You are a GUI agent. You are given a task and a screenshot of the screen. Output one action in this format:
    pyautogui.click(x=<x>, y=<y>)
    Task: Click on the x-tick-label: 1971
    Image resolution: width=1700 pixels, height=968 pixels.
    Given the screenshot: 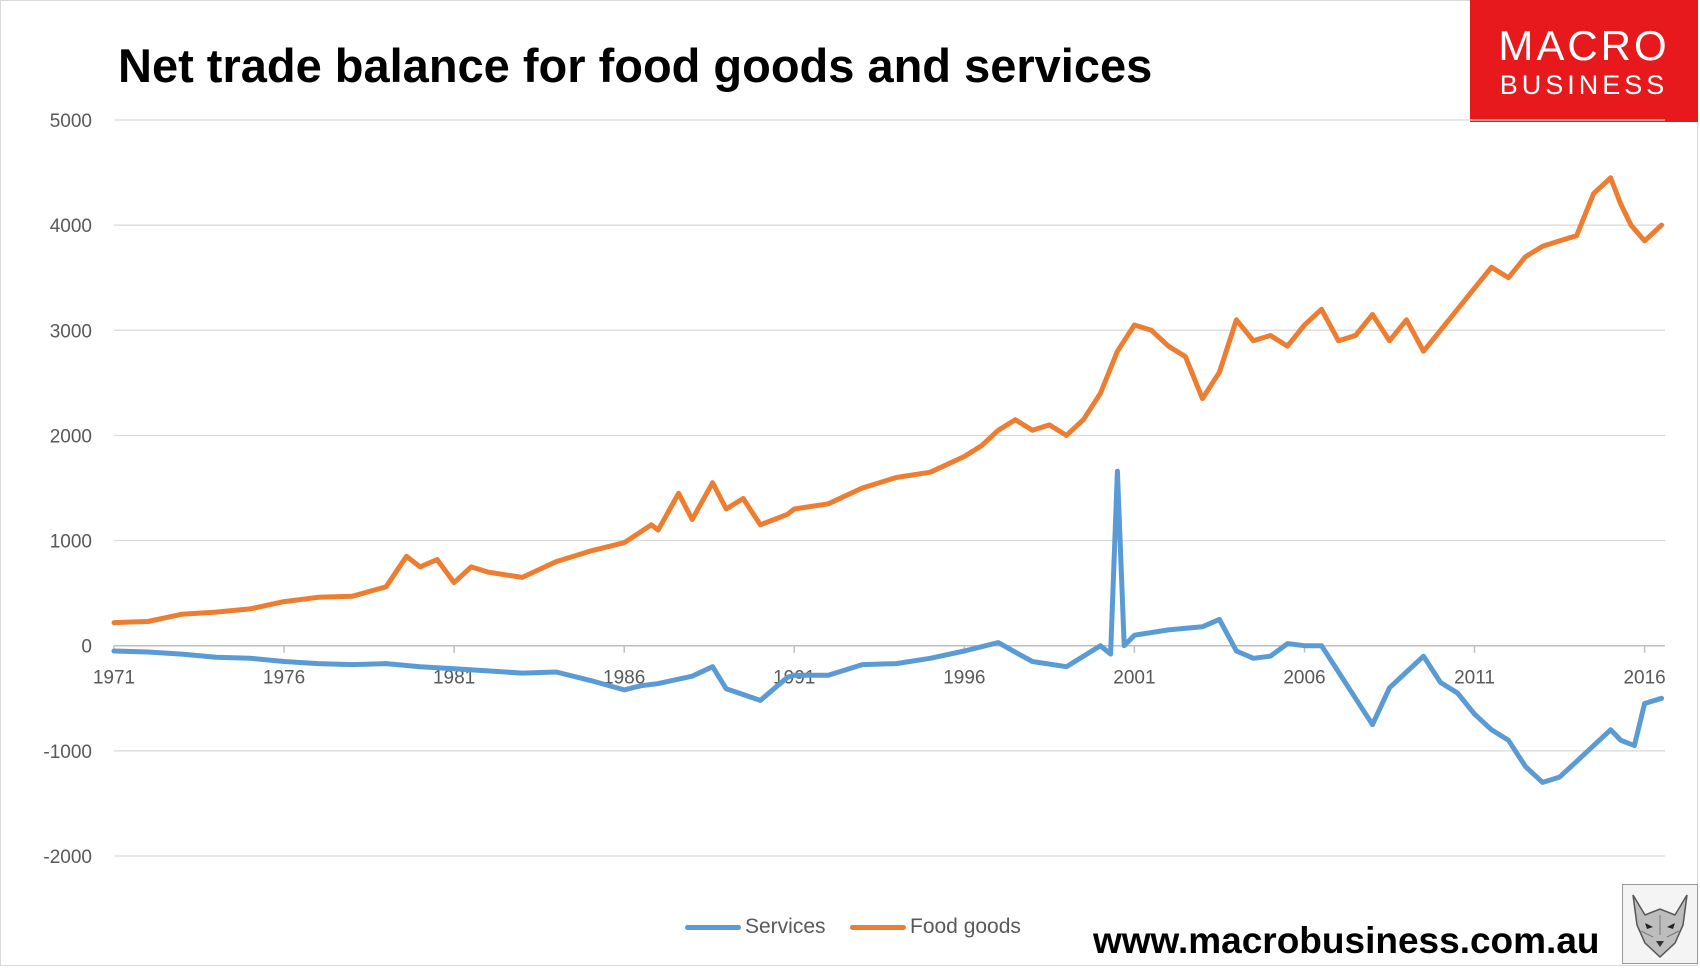 What is the action you would take?
    pyautogui.click(x=114, y=678)
    